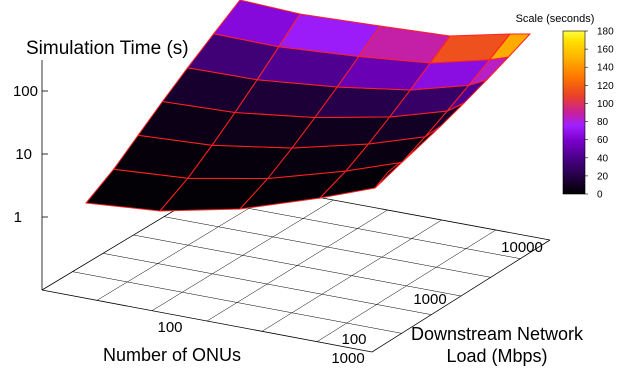  Describe the element at coordinates (107, 48) in the screenshot. I see `chart-title: Simulation Time (s)` at that location.